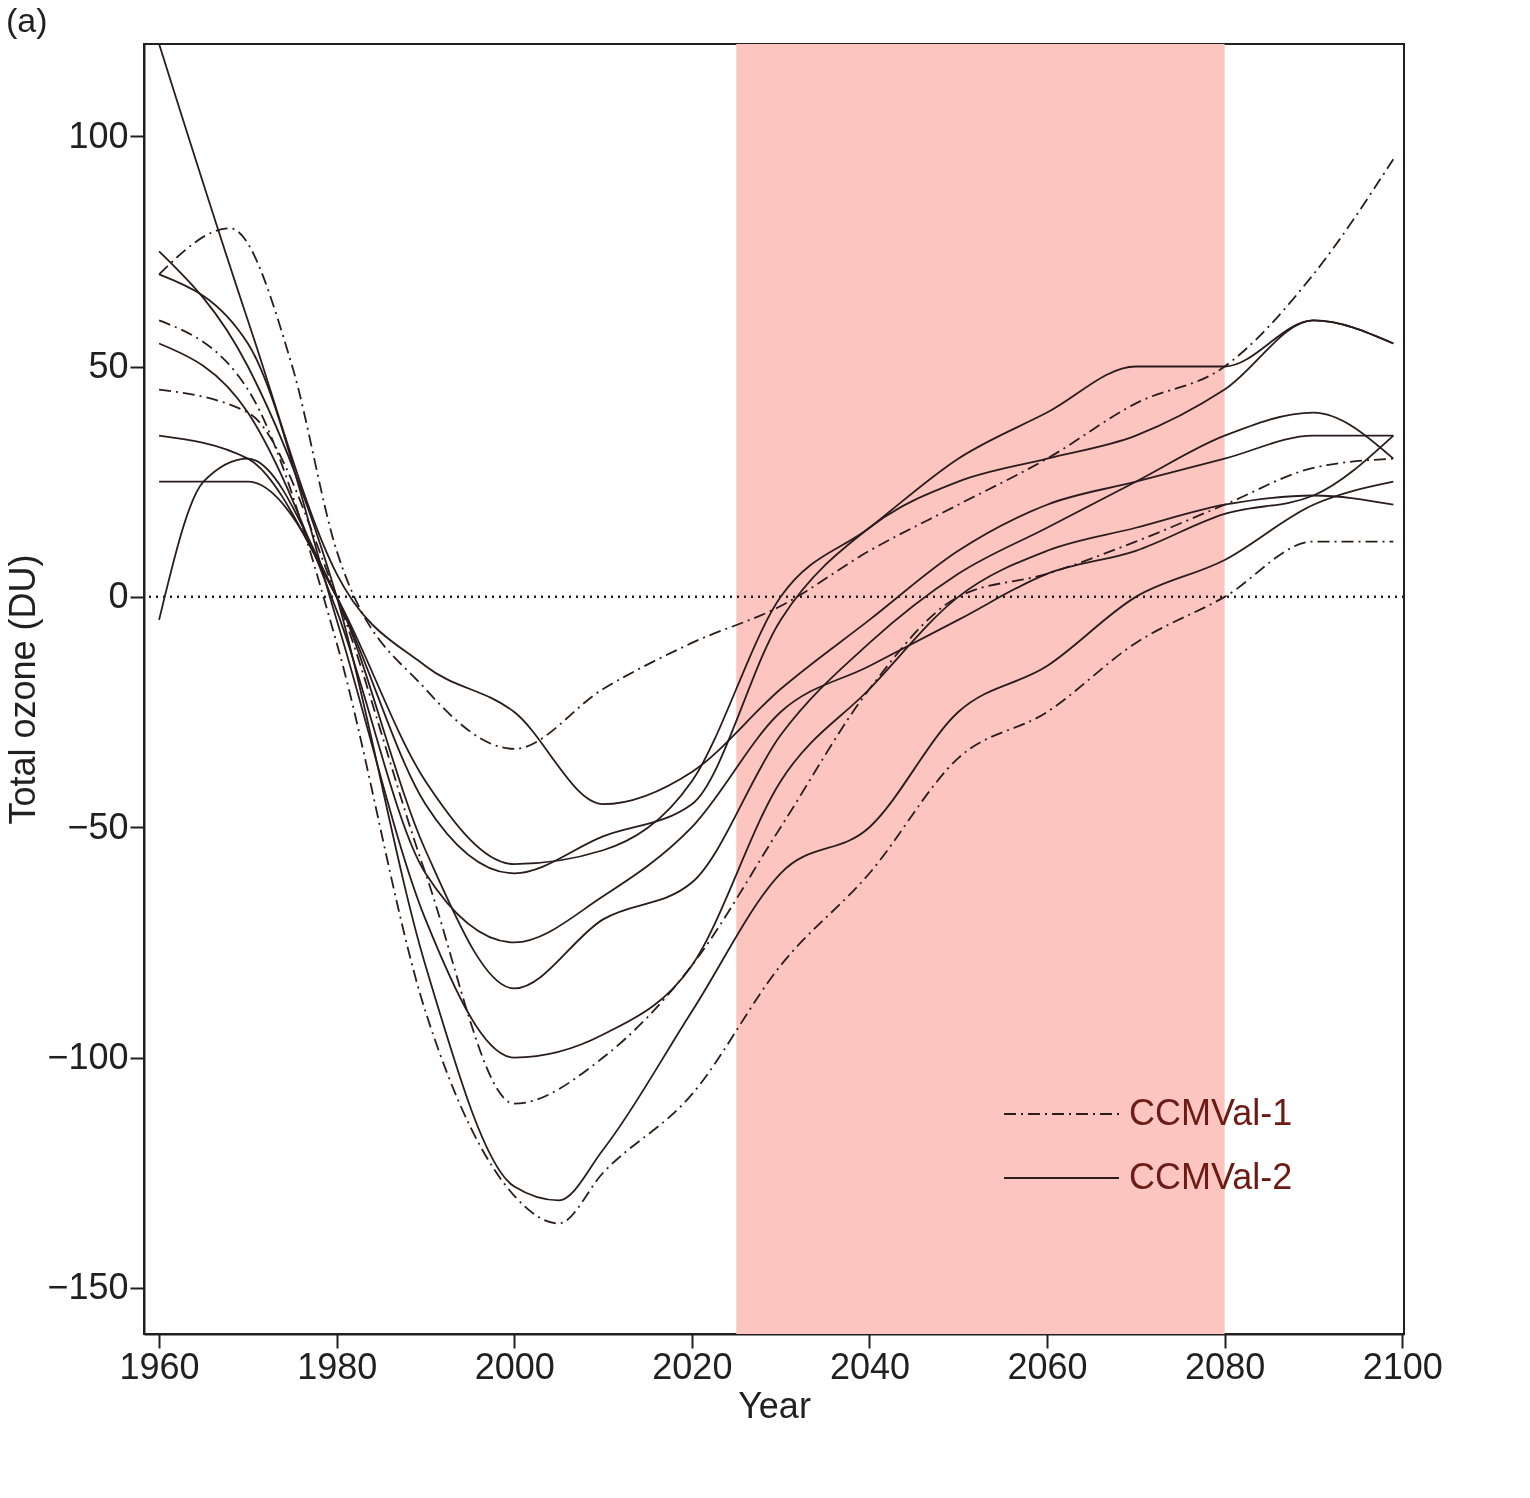 This screenshot has height=1498, width=1530. What do you see at coordinates (337, 1366) in the screenshot?
I see `x-tick-label: 1980` at bounding box center [337, 1366].